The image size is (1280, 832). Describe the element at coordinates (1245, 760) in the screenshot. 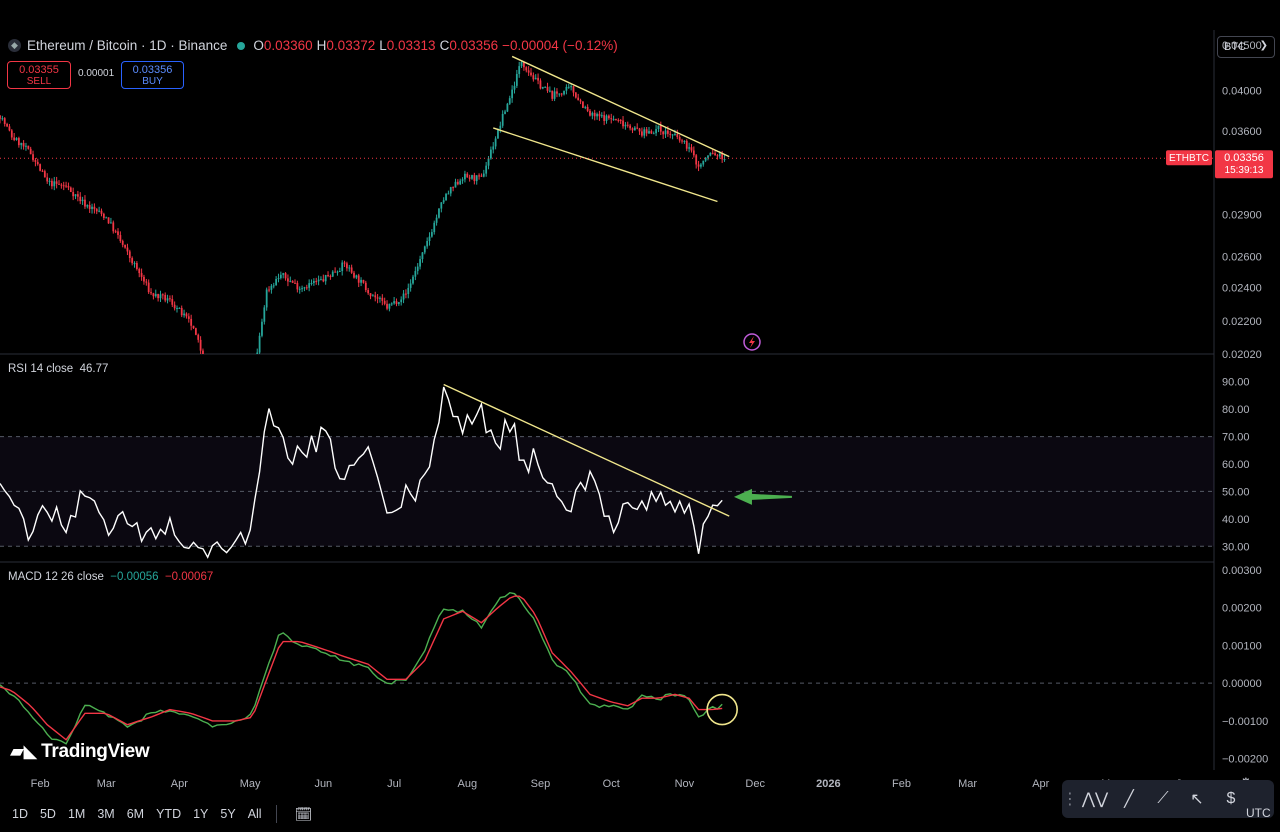

I see `macd-tick-label: −0.00200` at that location.